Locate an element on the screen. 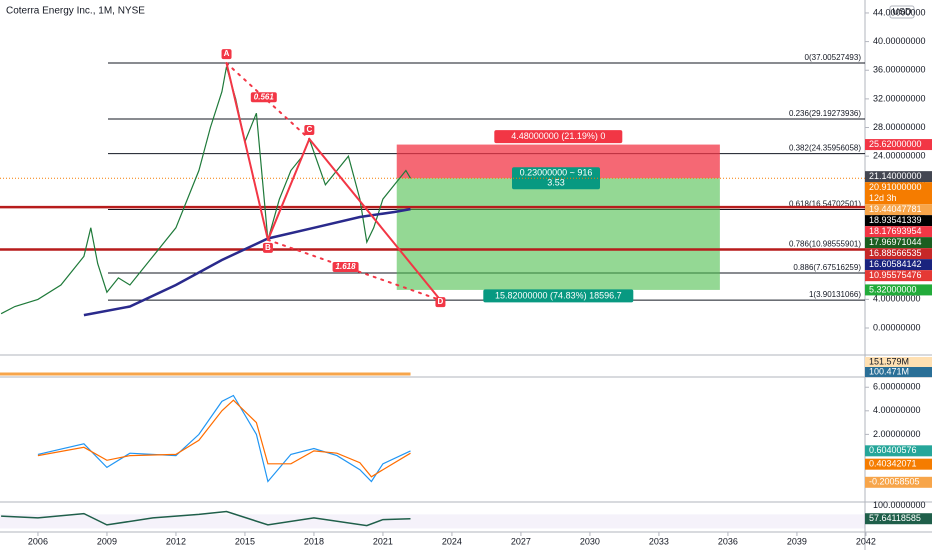  signal-line is located at coordinates (224, 438).